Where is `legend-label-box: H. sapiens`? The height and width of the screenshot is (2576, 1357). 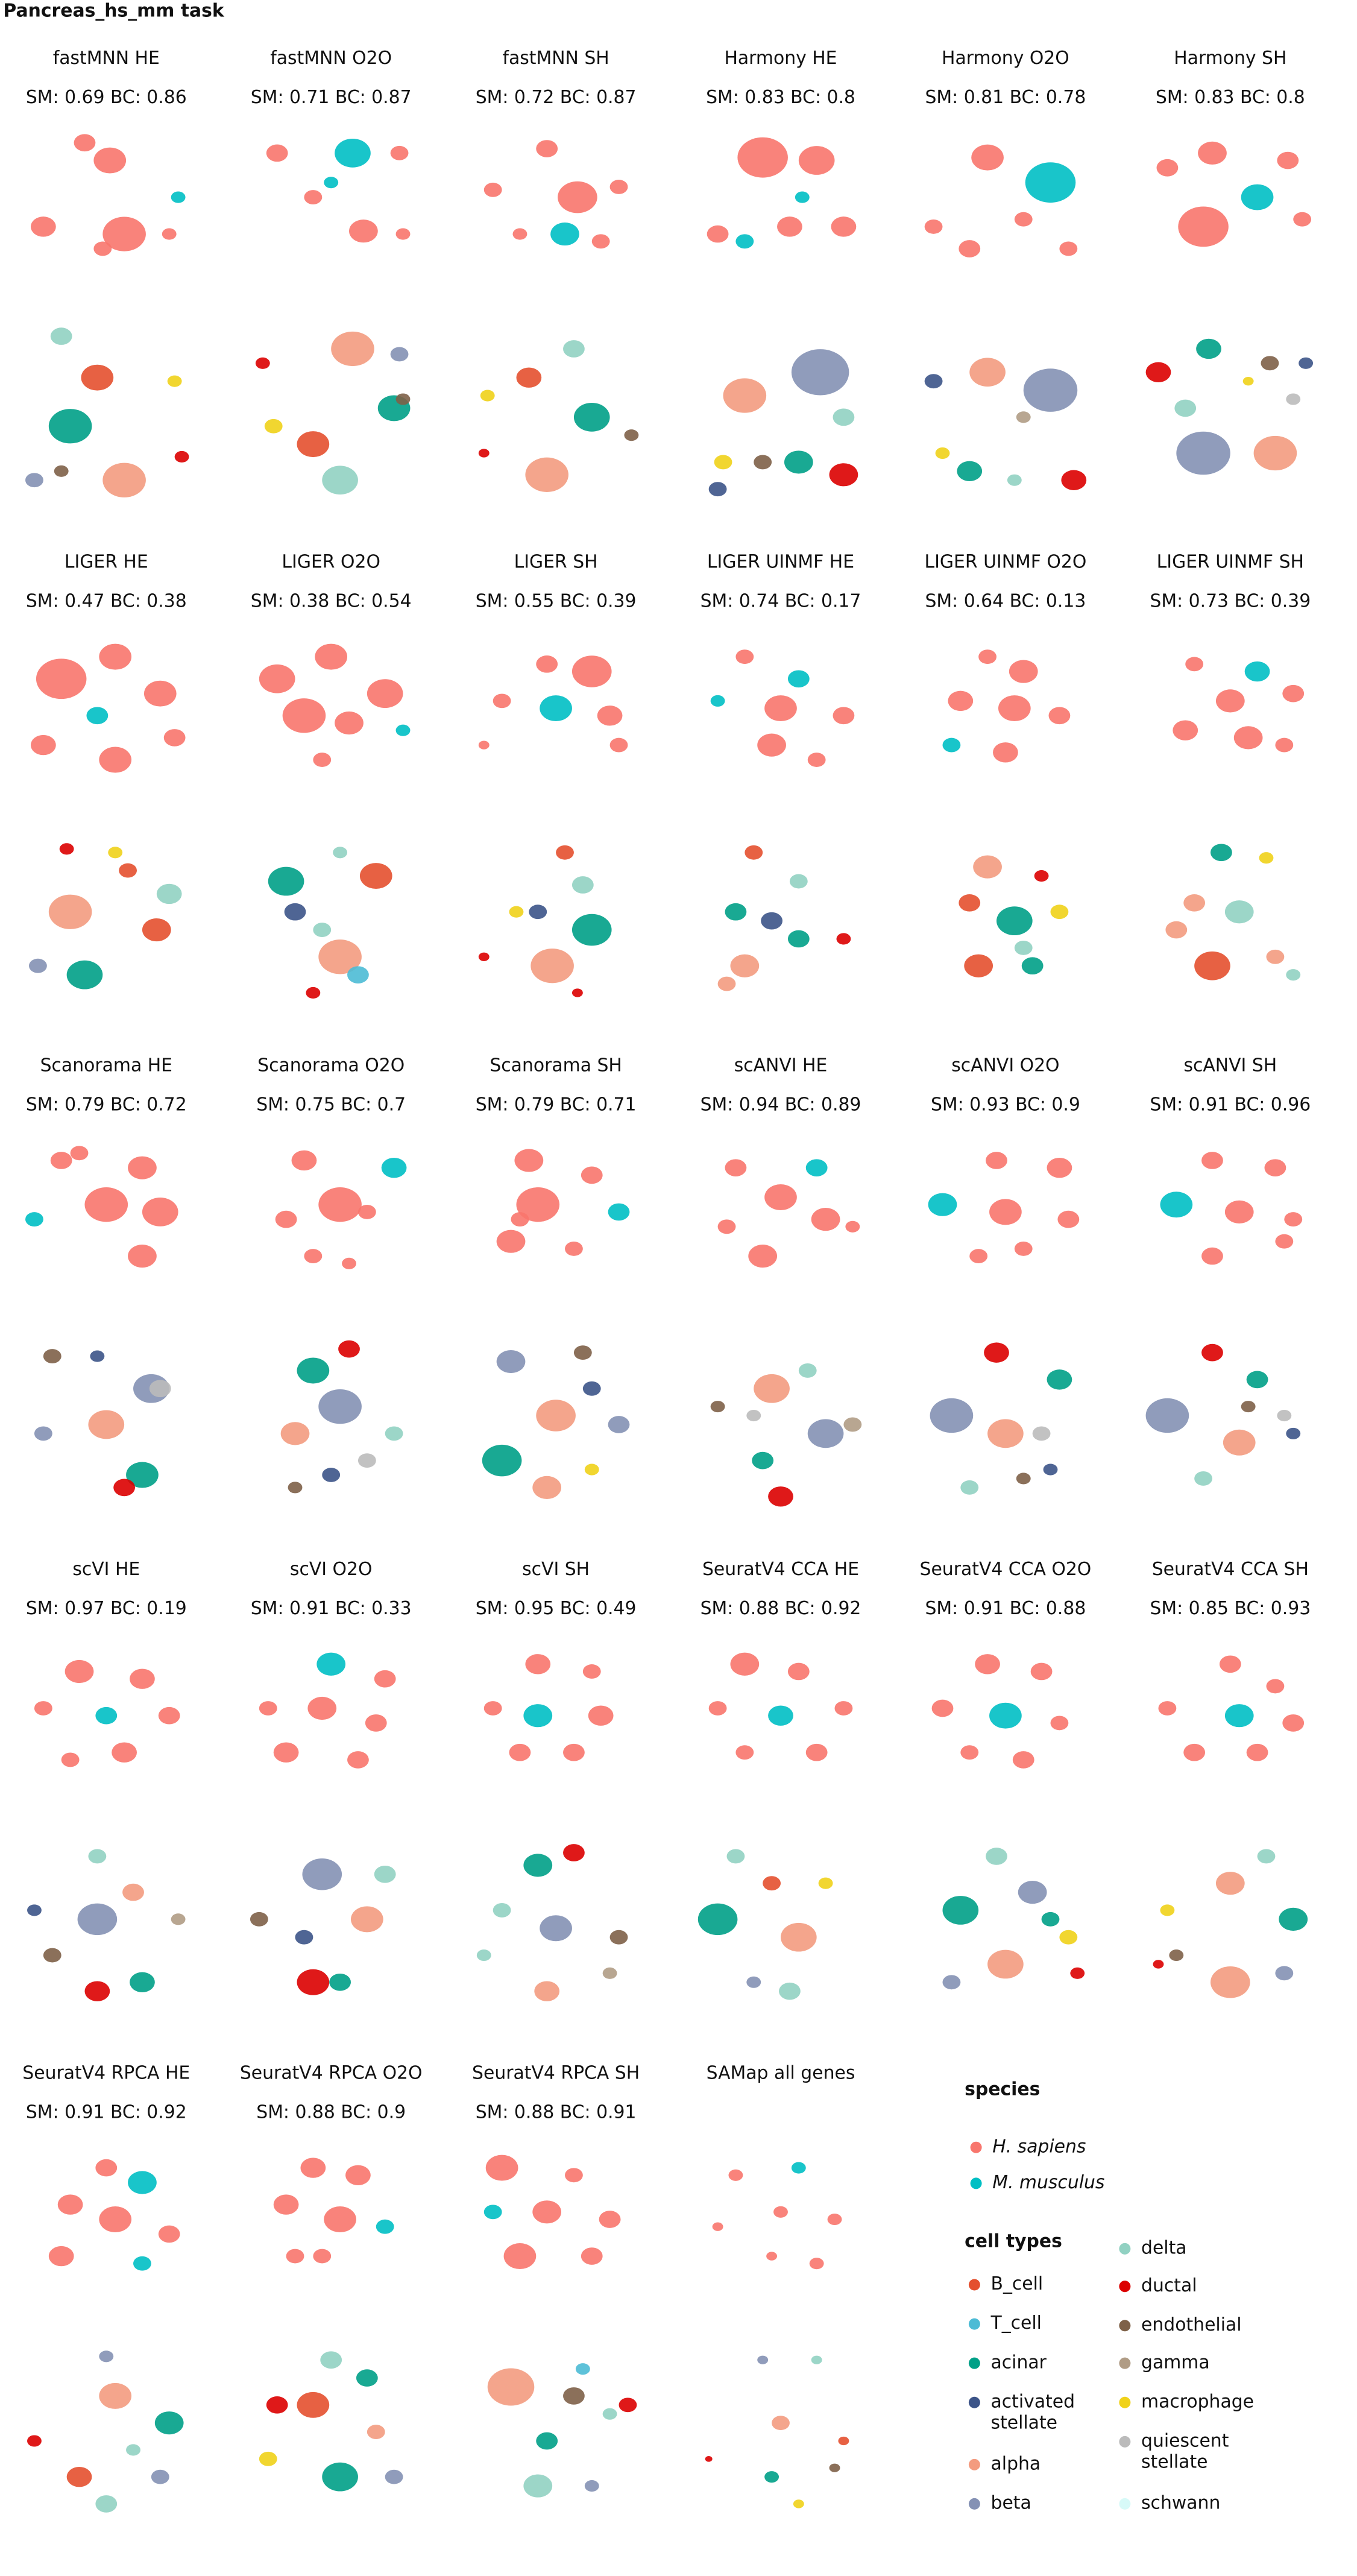 legend-label-box: H. sapiens is located at coordinates (1039, 2146).